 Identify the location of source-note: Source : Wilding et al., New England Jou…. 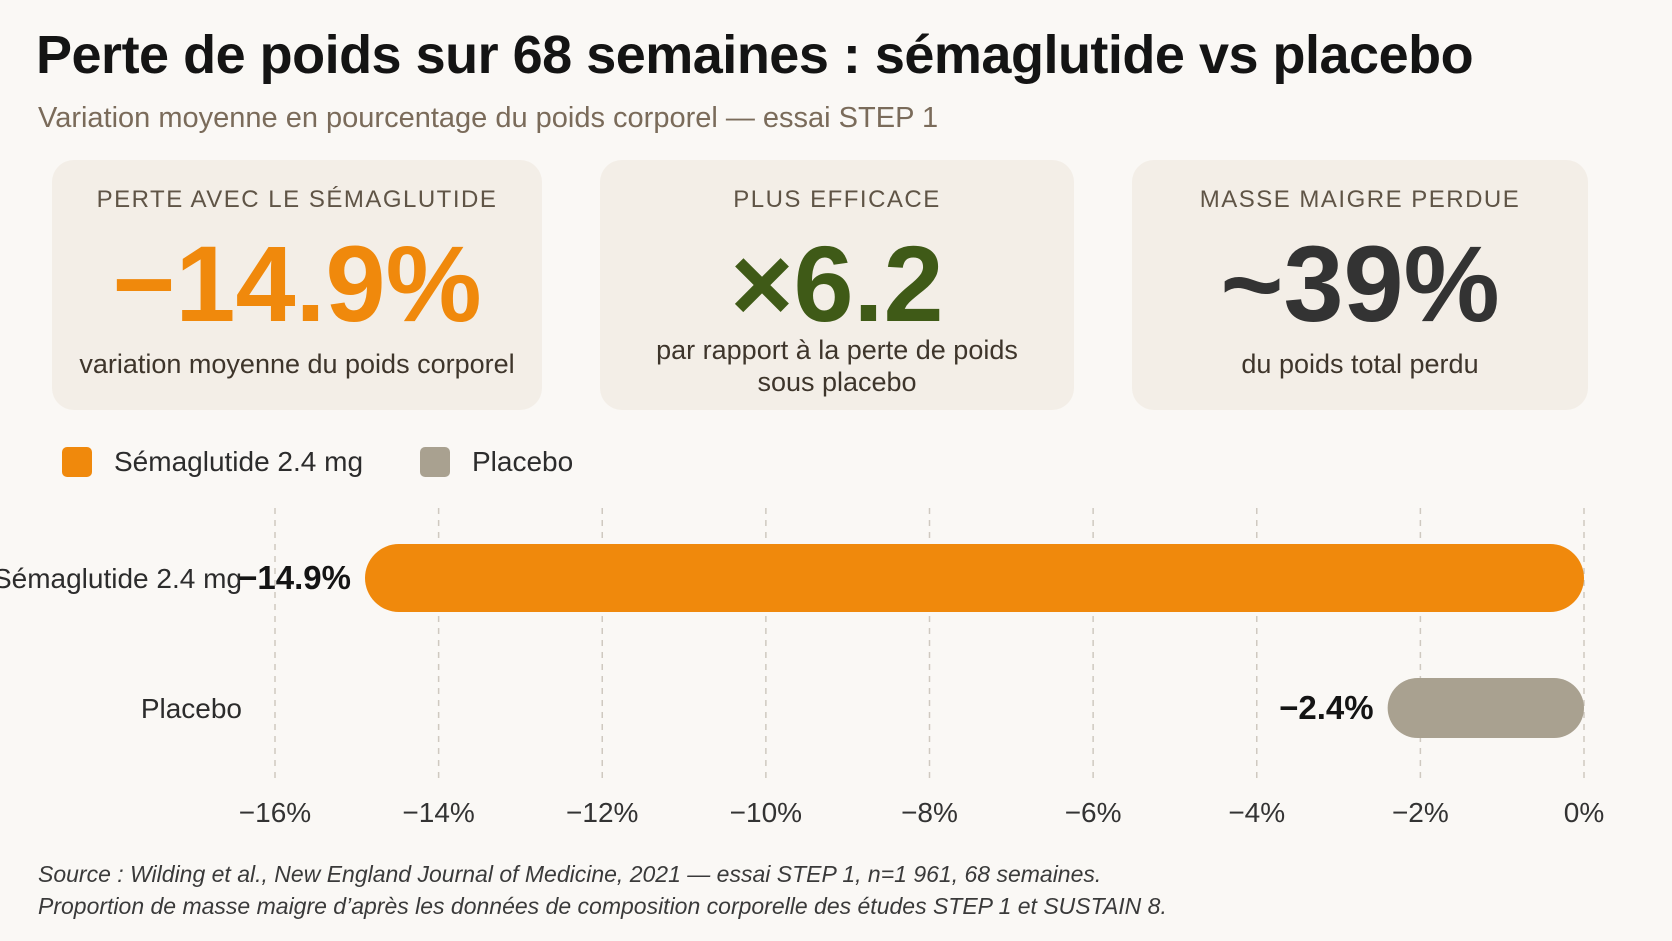
(602, 890).